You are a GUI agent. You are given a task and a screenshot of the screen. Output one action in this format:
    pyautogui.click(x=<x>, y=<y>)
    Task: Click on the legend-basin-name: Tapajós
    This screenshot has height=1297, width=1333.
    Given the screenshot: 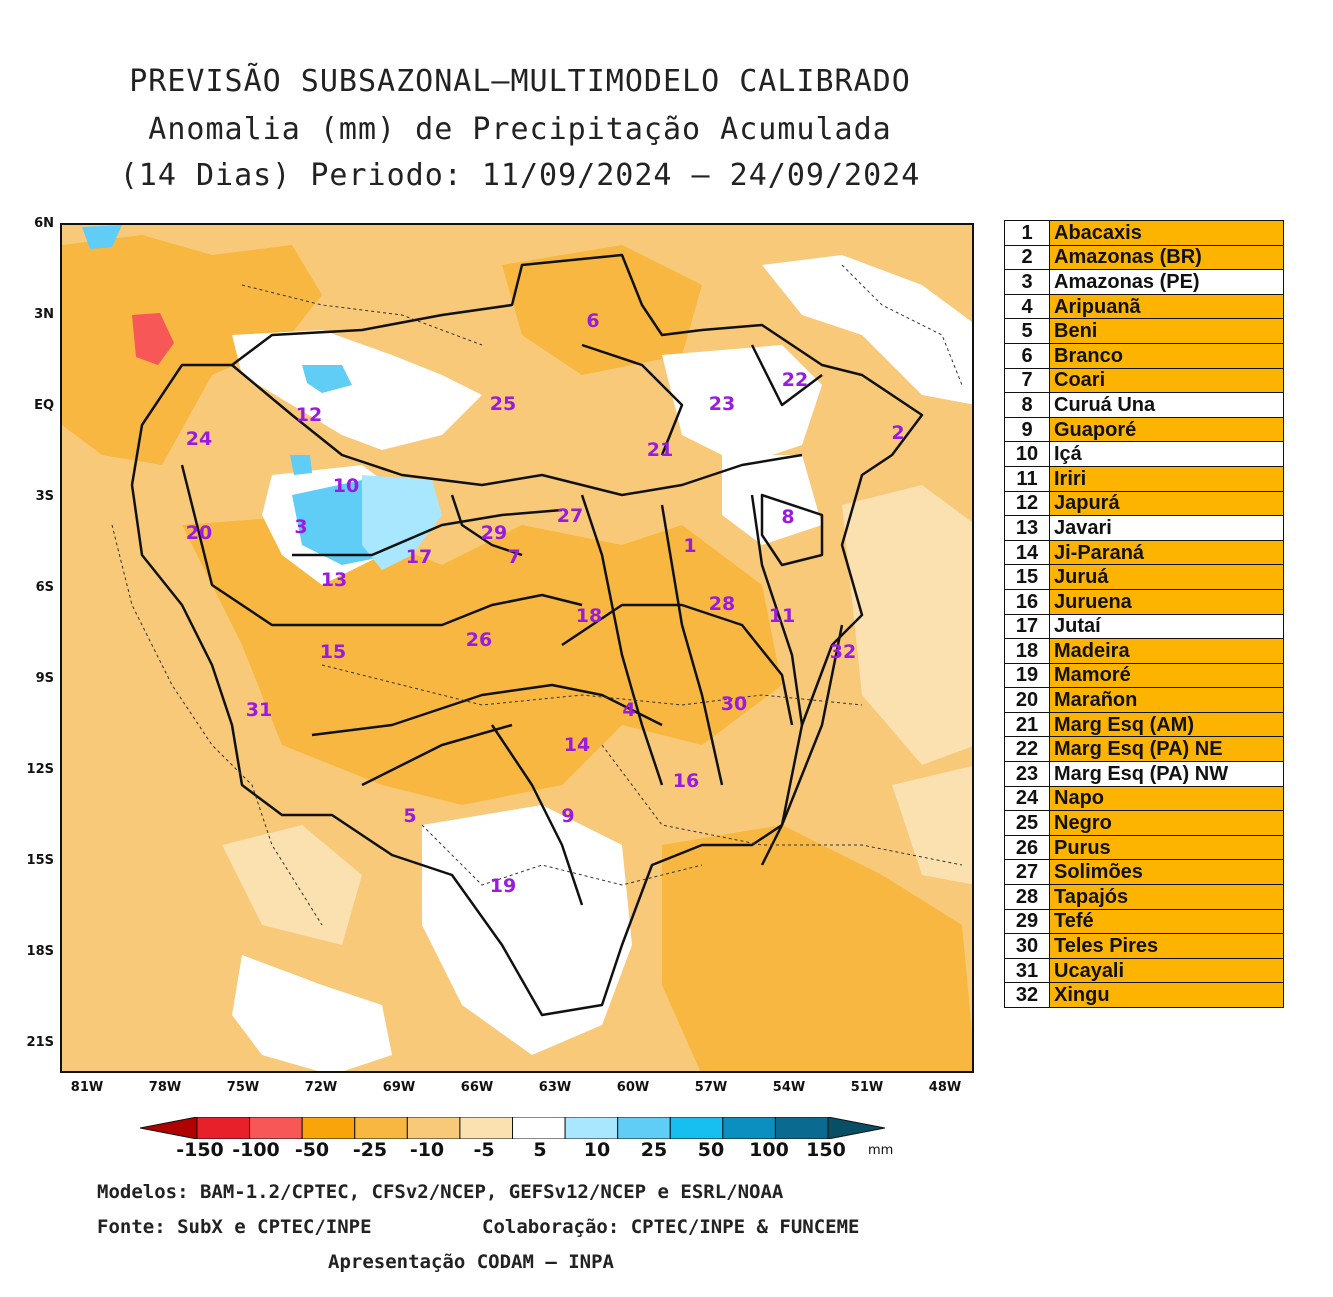 What is the action you would take?
    pyautogui.click(x=1166, y=897)
    